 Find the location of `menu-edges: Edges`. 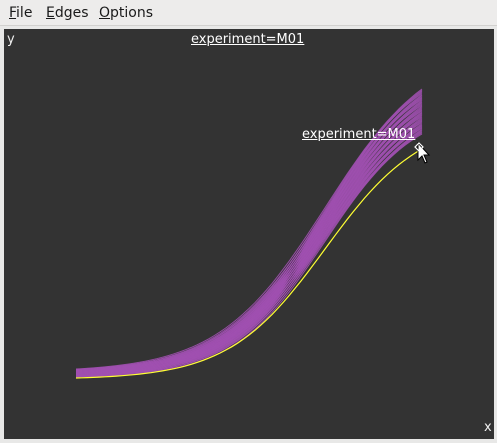

menu-edges: Edges is located at coordinates (67, 13).